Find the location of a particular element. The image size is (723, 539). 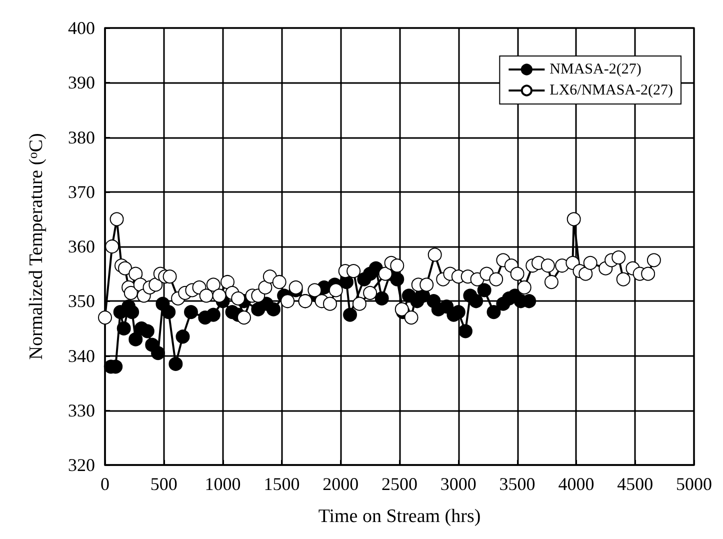

y-tick-label: 400 is located at coordinates (81, 28).